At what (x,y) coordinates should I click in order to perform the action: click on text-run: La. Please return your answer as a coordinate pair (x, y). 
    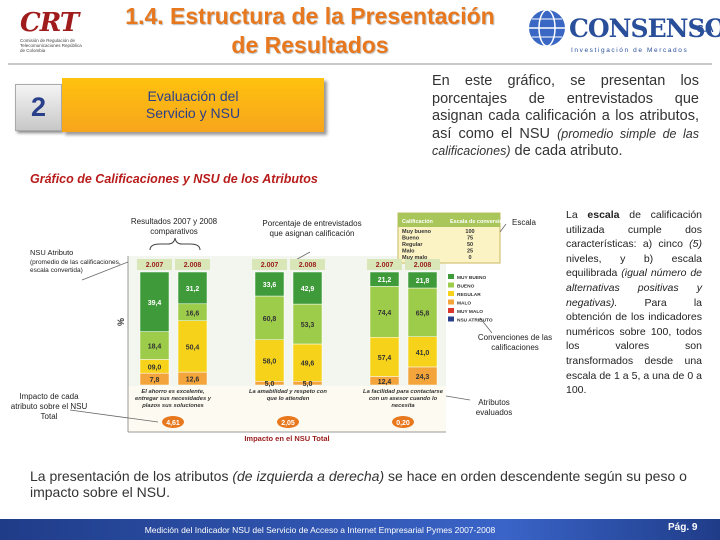
    Looking at the image, I should click on (577, 215).